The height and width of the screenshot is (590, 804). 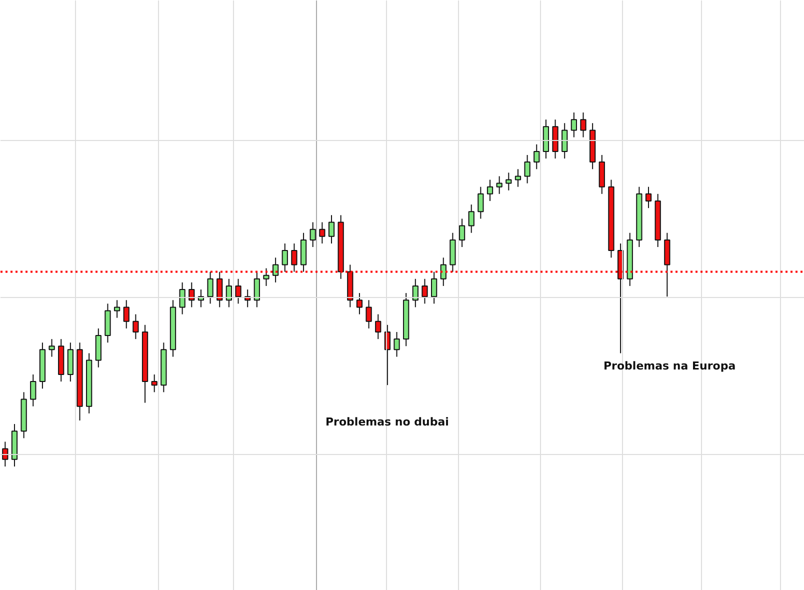 What do you see at coordinates (670, 366) in the screenshot?
I see `annotation: Problemas na Europa` at bounding box center [670, 366].